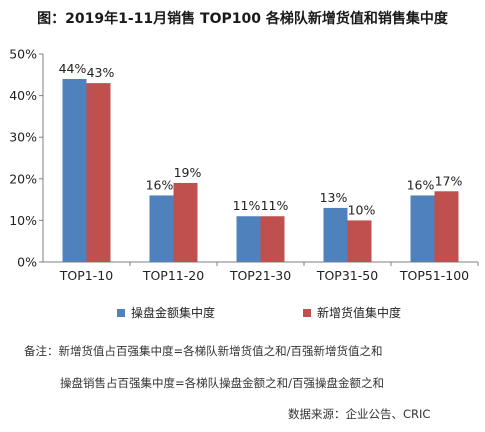 The image size is (485, 432). What do you see at coordinates (434, 275) in the screenshot?
I see `x-tick-label: TOP51-100` at bounding box center [434, 275].